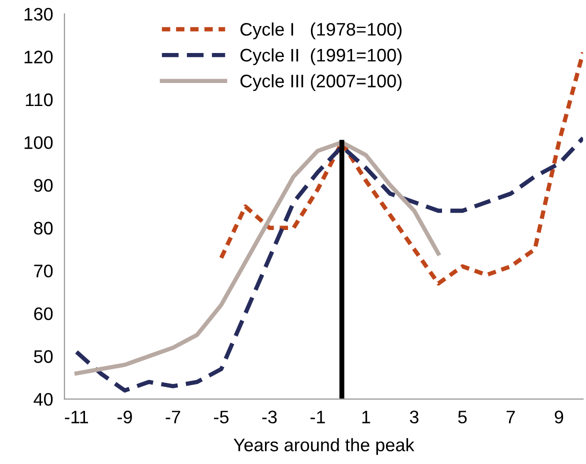 The height and width of the screenshot is (464, 586). I want to click on y-tick-label: 60, so click(43, 313).